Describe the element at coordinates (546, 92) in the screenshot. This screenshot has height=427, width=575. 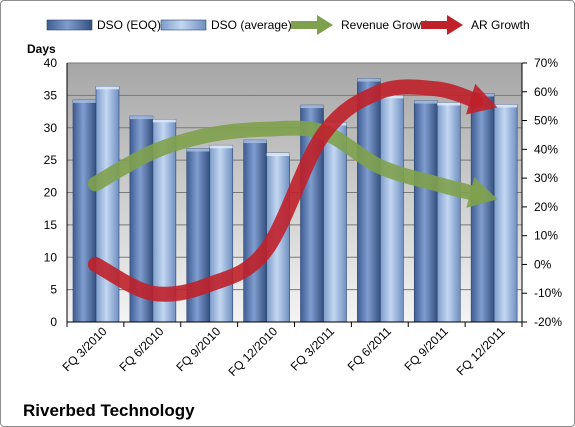
I see `y2-tick-label: 60%` at that location.